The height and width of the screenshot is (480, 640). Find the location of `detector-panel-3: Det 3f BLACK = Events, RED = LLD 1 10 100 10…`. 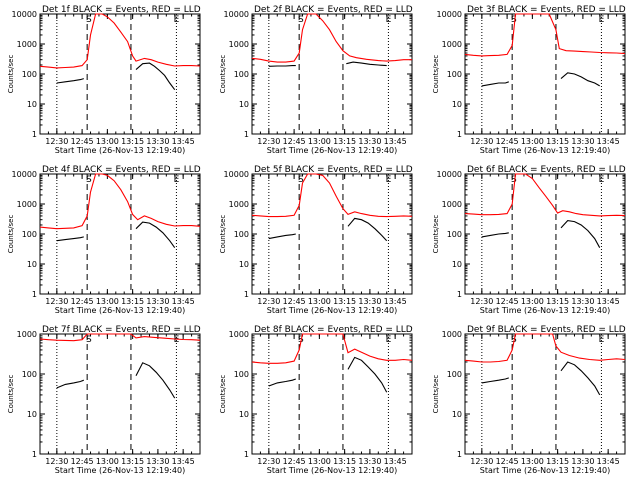

detector-panel-3: Det 3f BLACK = Events, RED = LLD 1 10 100 10… is located at coordinates (529, 80).